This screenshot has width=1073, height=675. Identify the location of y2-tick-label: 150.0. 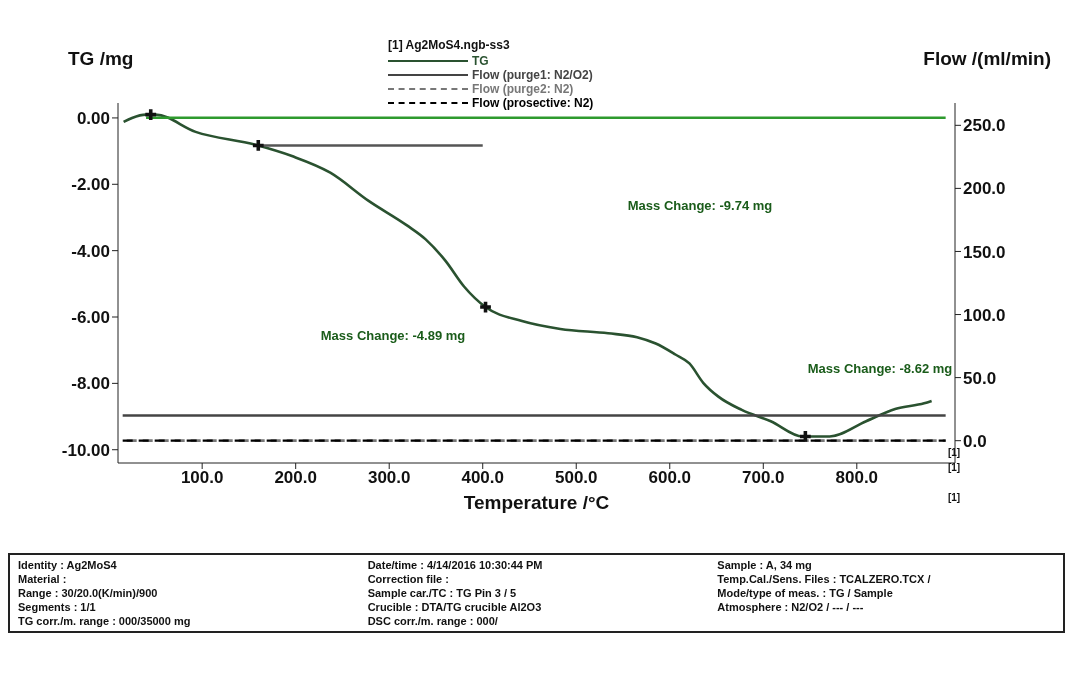
(984, 252).